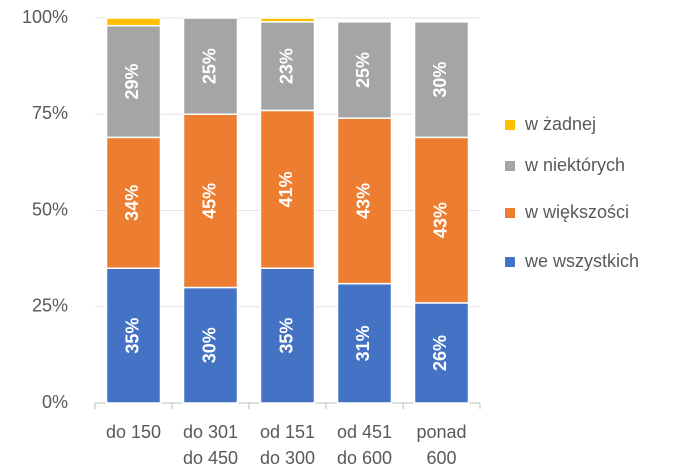  What do you see at coordinates (581, 261) in the screenshot?
I see `legend-label: we wszystkich` at bounding box center [581, 261].